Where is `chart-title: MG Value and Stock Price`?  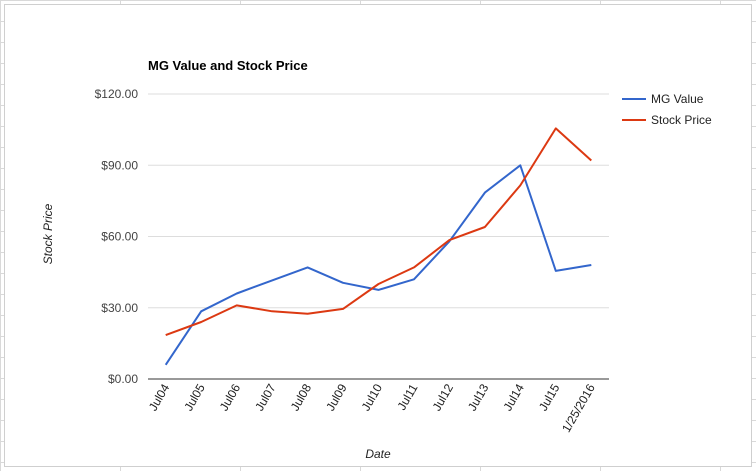 chart-title: MG Value and Stock Price is located at coordinates (228, 65).